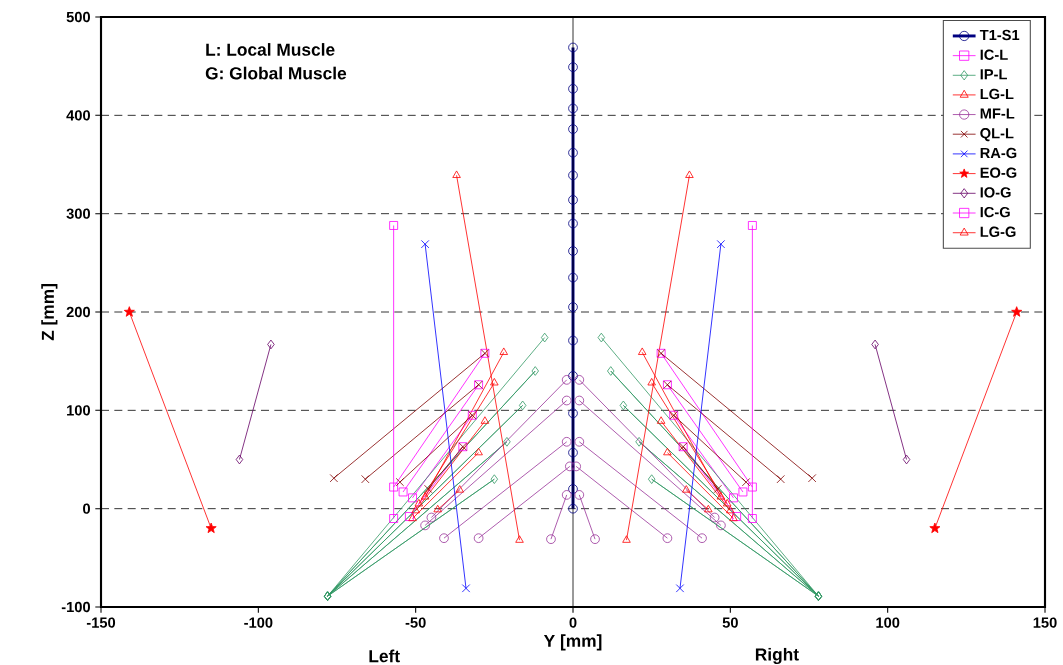 The height and width of the screenshot is (665, 1063). I want to click on annotation: L: Local Muscle, so click(270, 49).